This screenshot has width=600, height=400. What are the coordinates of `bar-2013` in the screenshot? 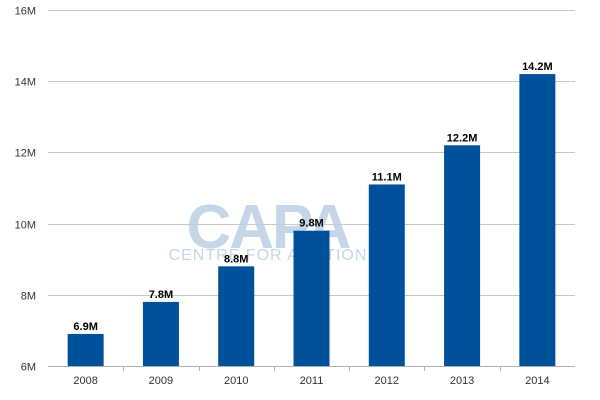 It's located at (462, 255).